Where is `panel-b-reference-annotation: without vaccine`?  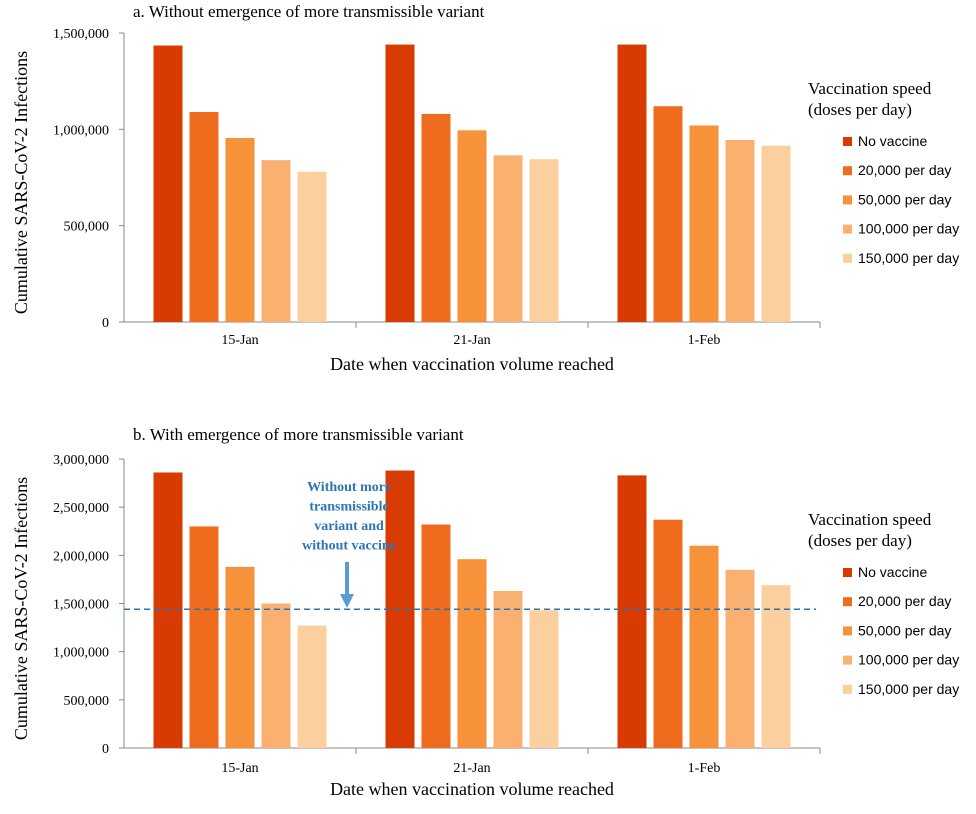
panel-b-reference-annotation: without vaccine is located at coordinates (349, 546).